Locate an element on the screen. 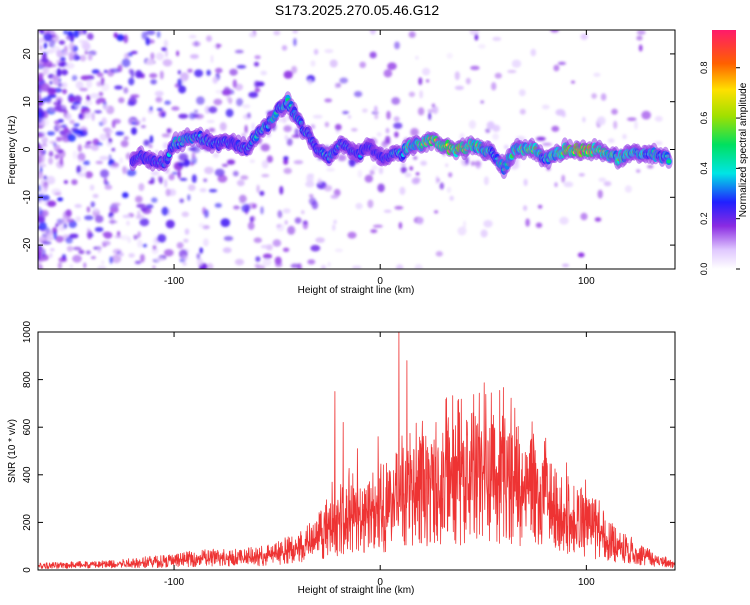 The image size is (750, 605). figure-title: S173.2025.270.05.46.G12 is located at coordinates (357, 10).